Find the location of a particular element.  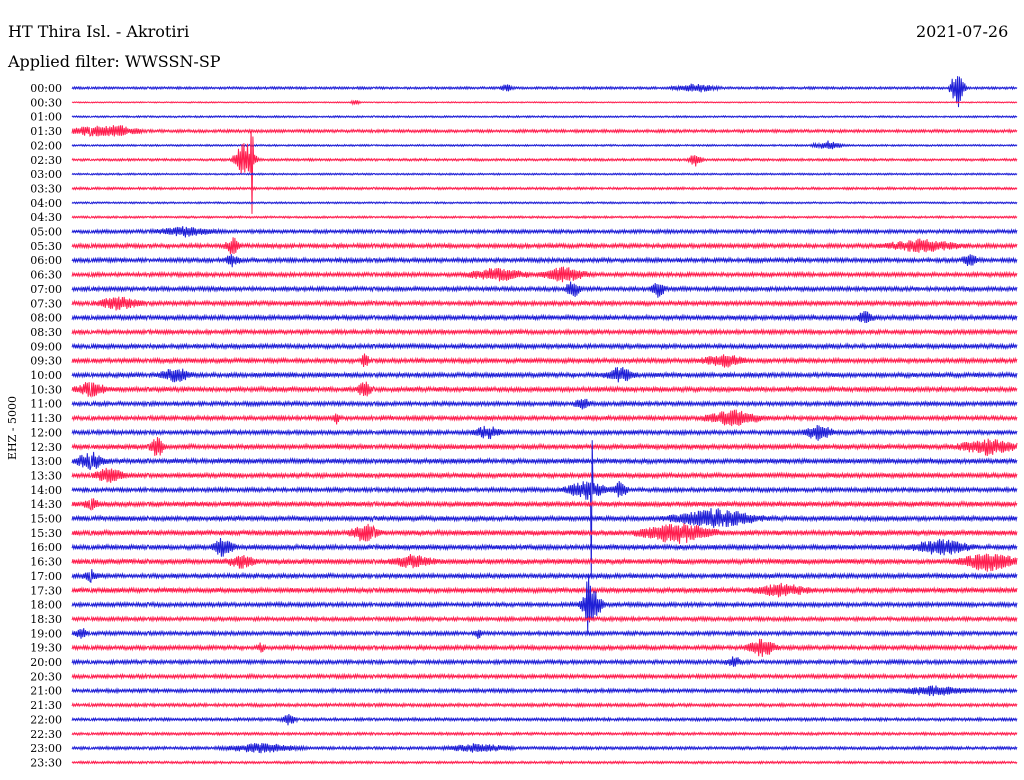

tick-label: 00:30 is located at coordinates (46, 102).